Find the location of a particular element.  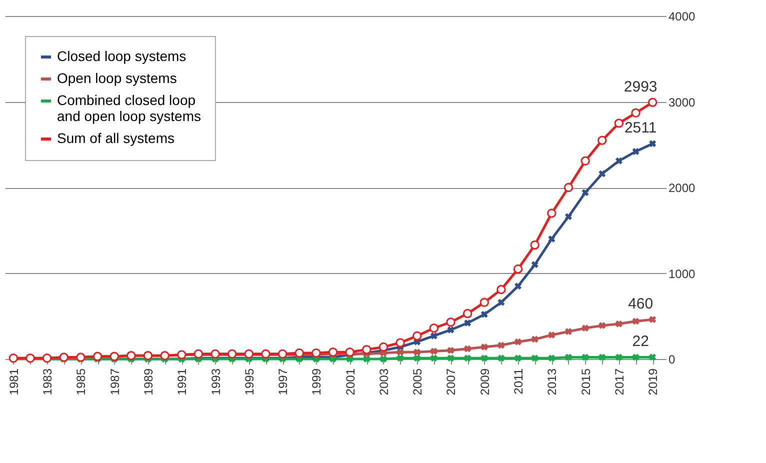

annotation: 460 is located at coordinates (641, 304).